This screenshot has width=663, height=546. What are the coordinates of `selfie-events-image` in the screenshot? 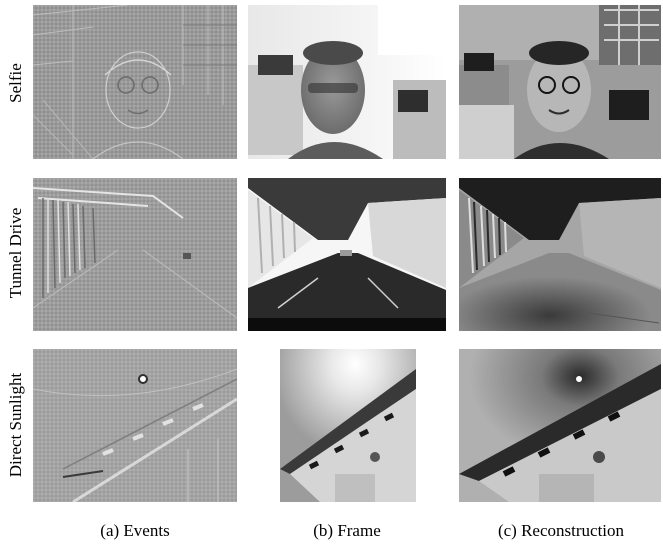 It's located at (135, 82).